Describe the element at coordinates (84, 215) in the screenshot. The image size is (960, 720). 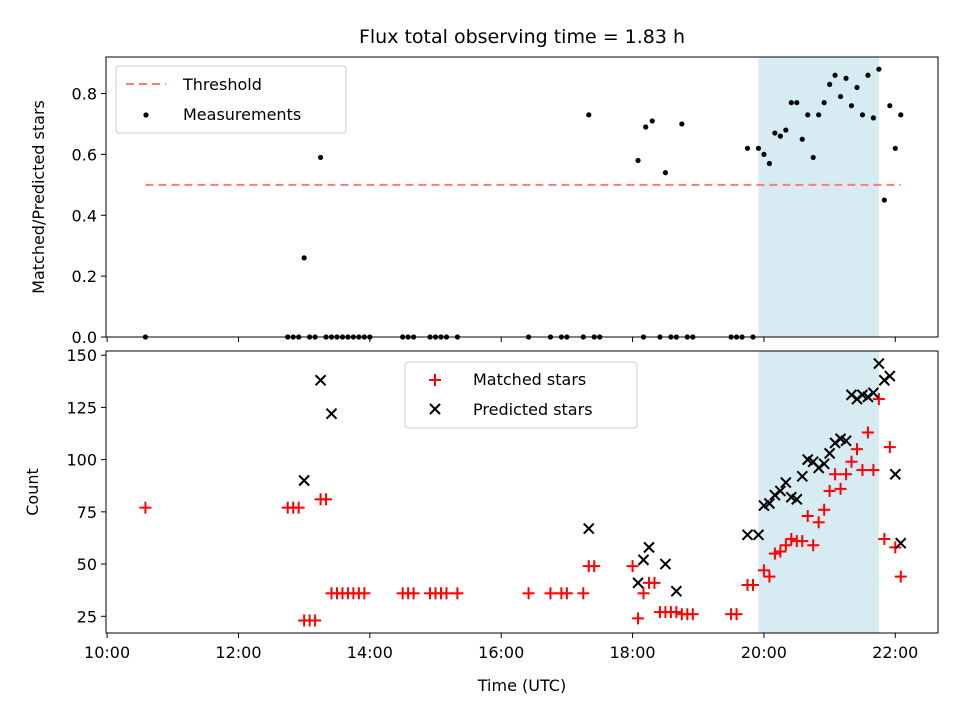
I see `y-tick-label: 0.4` at that location.